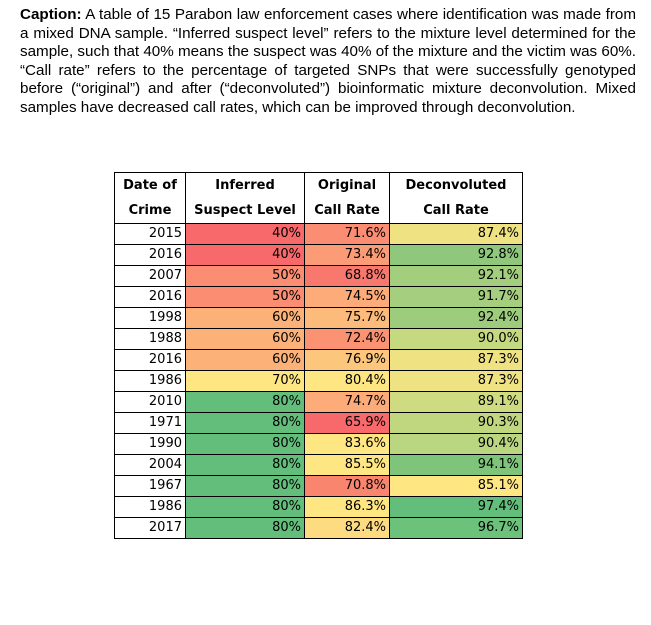  I want to click on original-call-rate-cell: 68.8%, so click(347, 276).